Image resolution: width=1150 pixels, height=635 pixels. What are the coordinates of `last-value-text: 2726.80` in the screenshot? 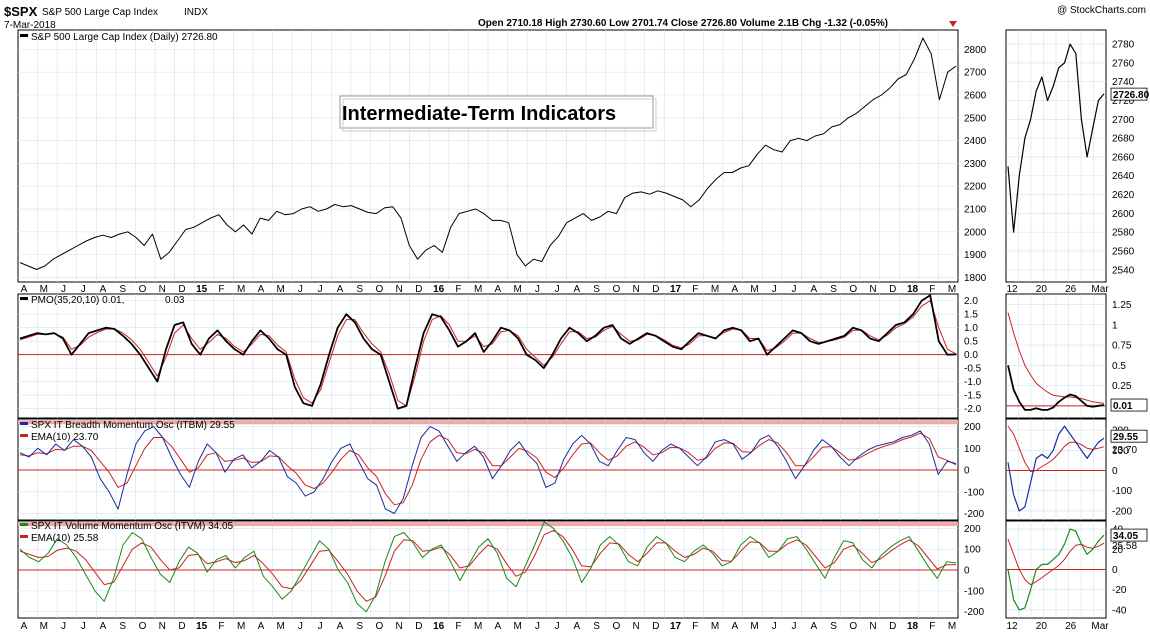 It's located at (1131, 95).